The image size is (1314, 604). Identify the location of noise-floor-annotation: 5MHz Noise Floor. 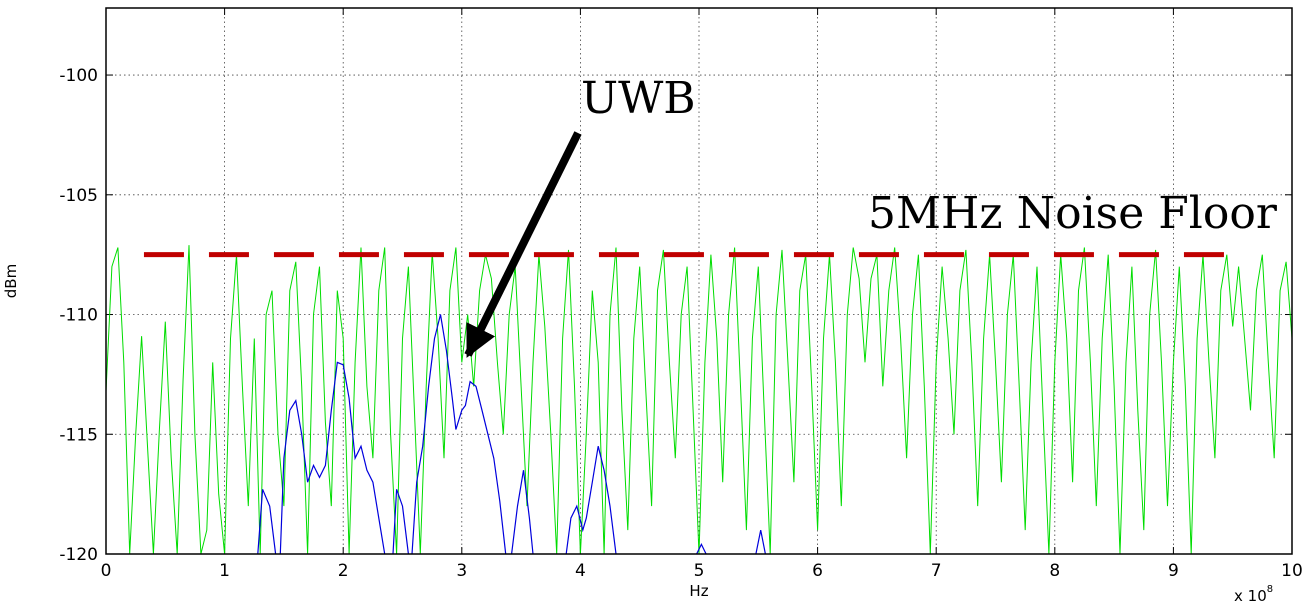
(1073, 213).